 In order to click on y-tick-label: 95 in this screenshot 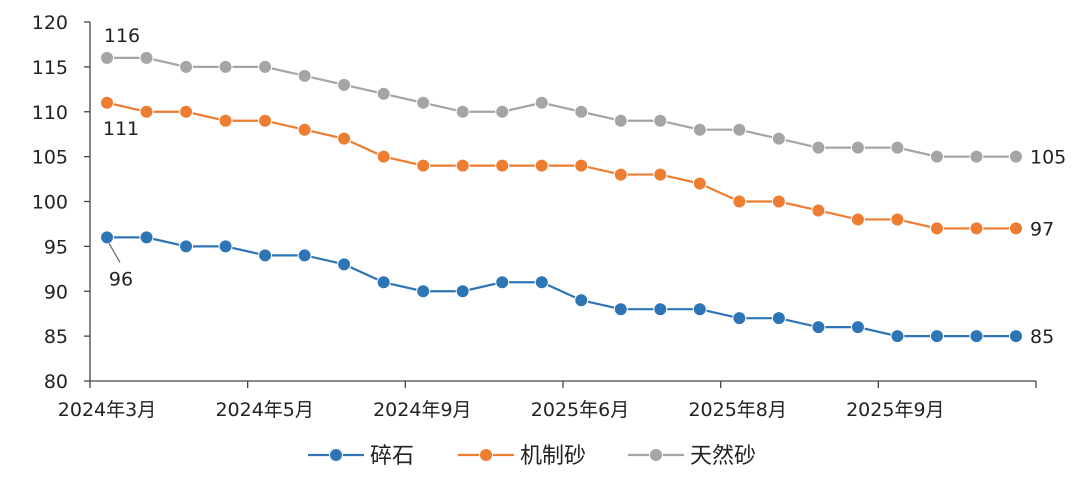, I will do `click(56, 247)`.